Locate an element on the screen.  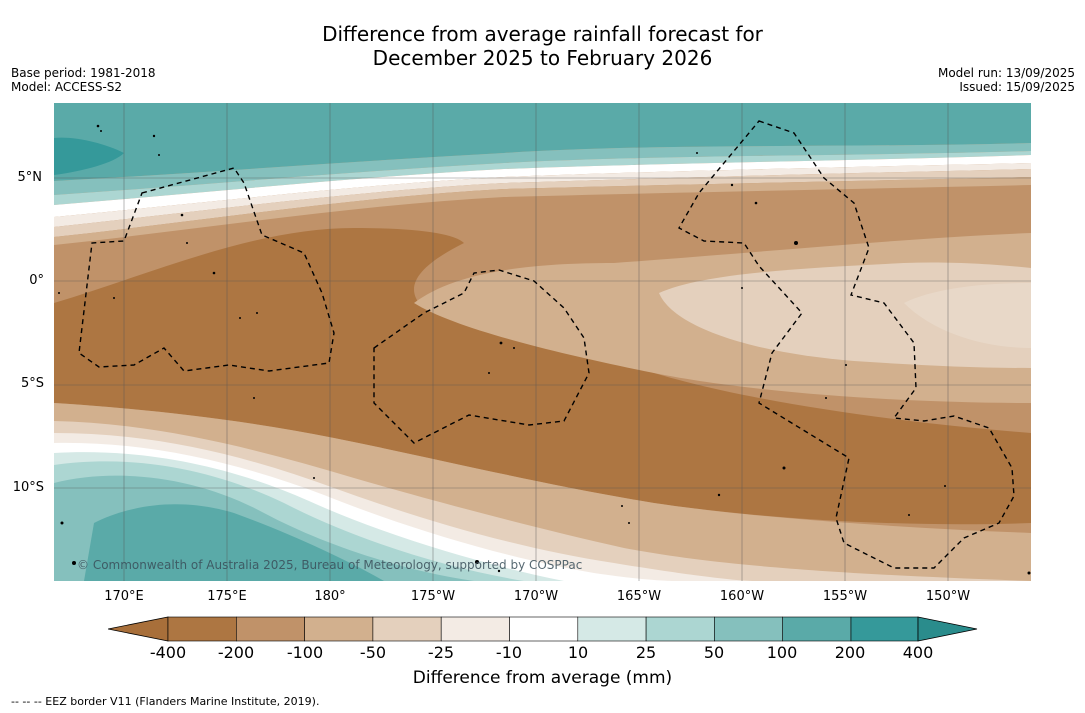
colorbar-title: Difference from average (mm) is located at coordinates (542, 678).